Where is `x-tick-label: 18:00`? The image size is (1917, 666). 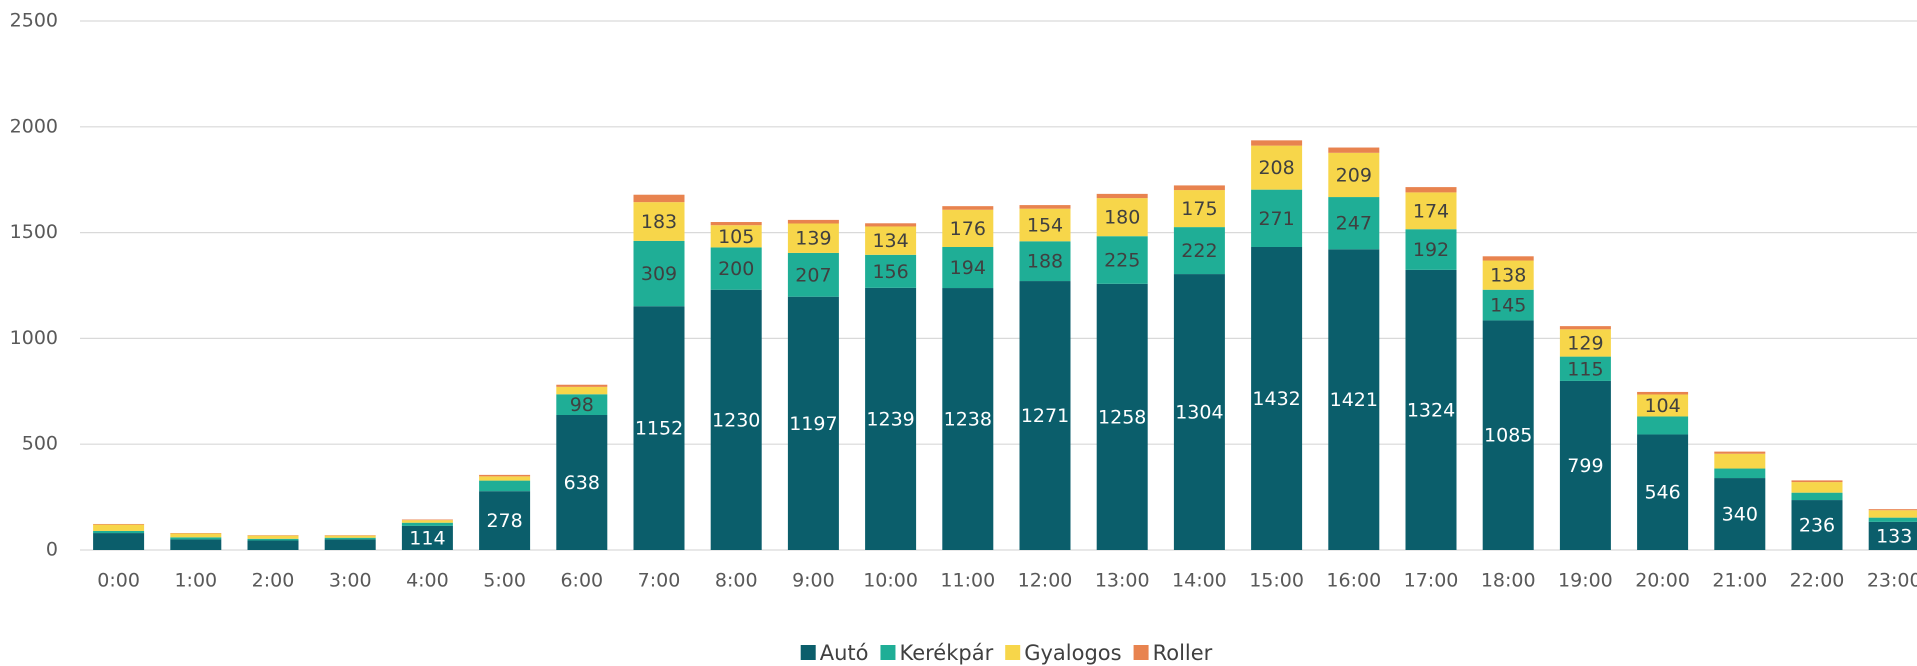
x-tick-label: 18:00 is located at coordinates (1508, 581).